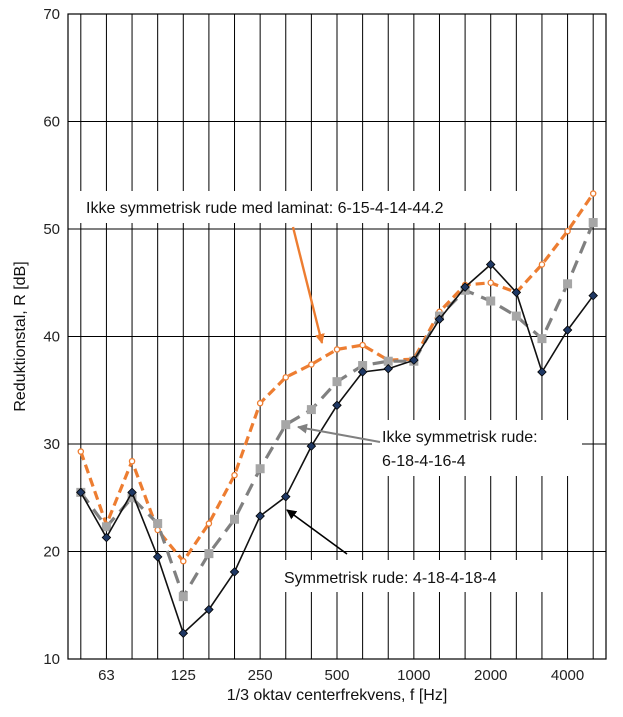  I want to click on x-tick-label: 500, so click(336, 675).